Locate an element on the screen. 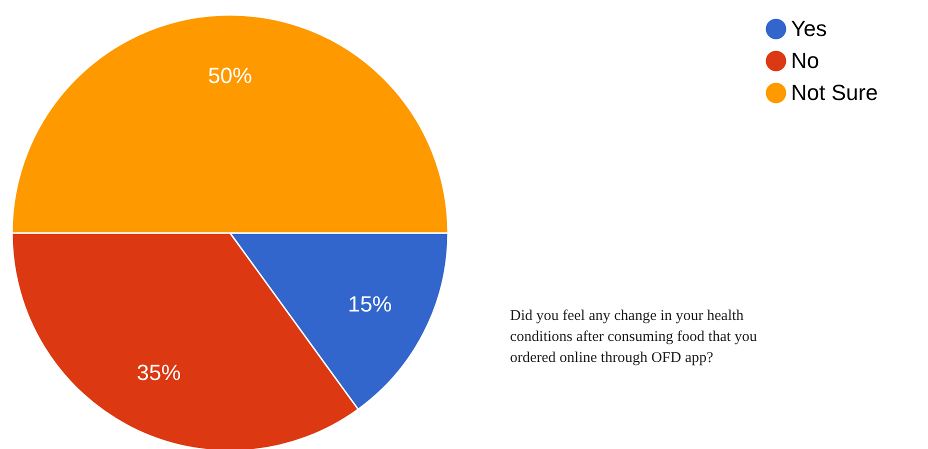  data-label: 15% is located at coordinates (370, 303).